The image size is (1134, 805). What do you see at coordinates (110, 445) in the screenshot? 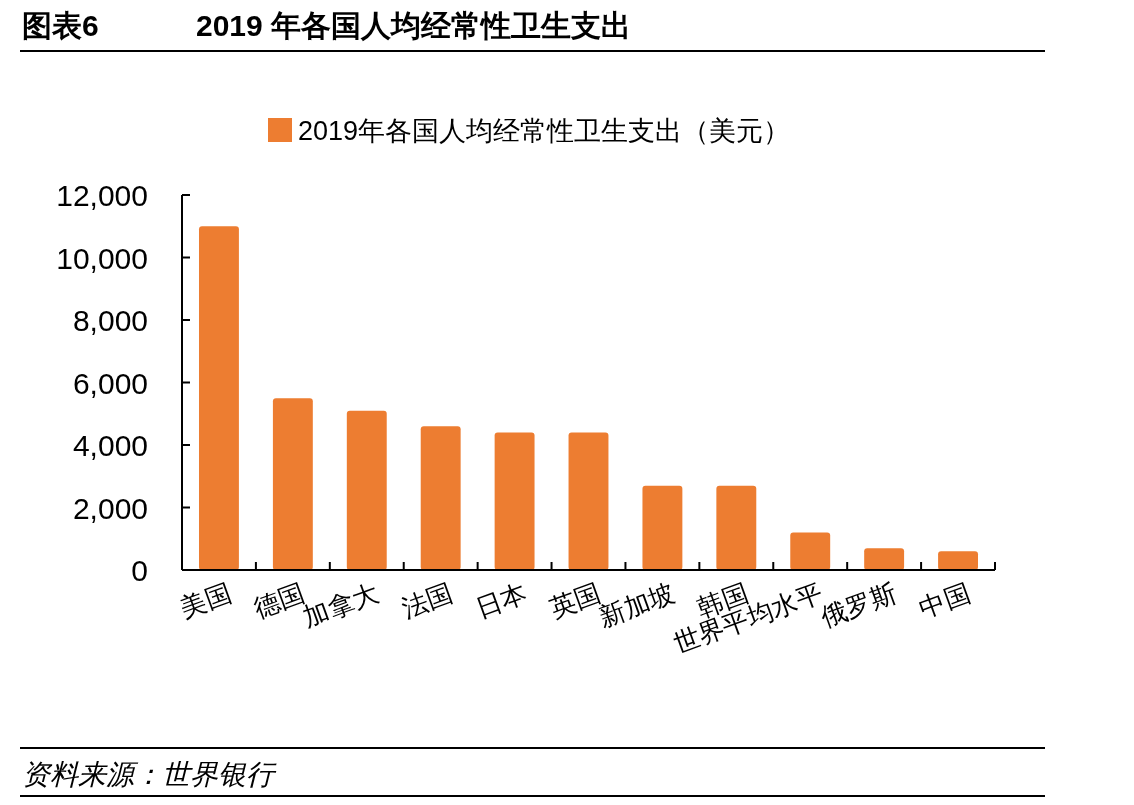
I see `y-tick-label: 4,000` at bounding box center [110, 445].